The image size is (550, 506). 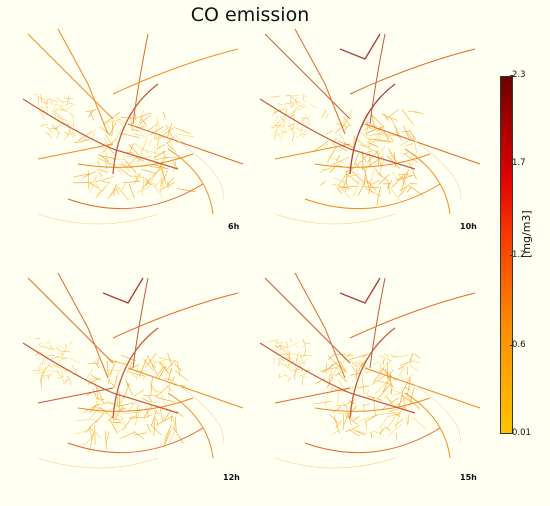 I want to click on colorbar-tick: 1.7, so click(x=518, y=163).